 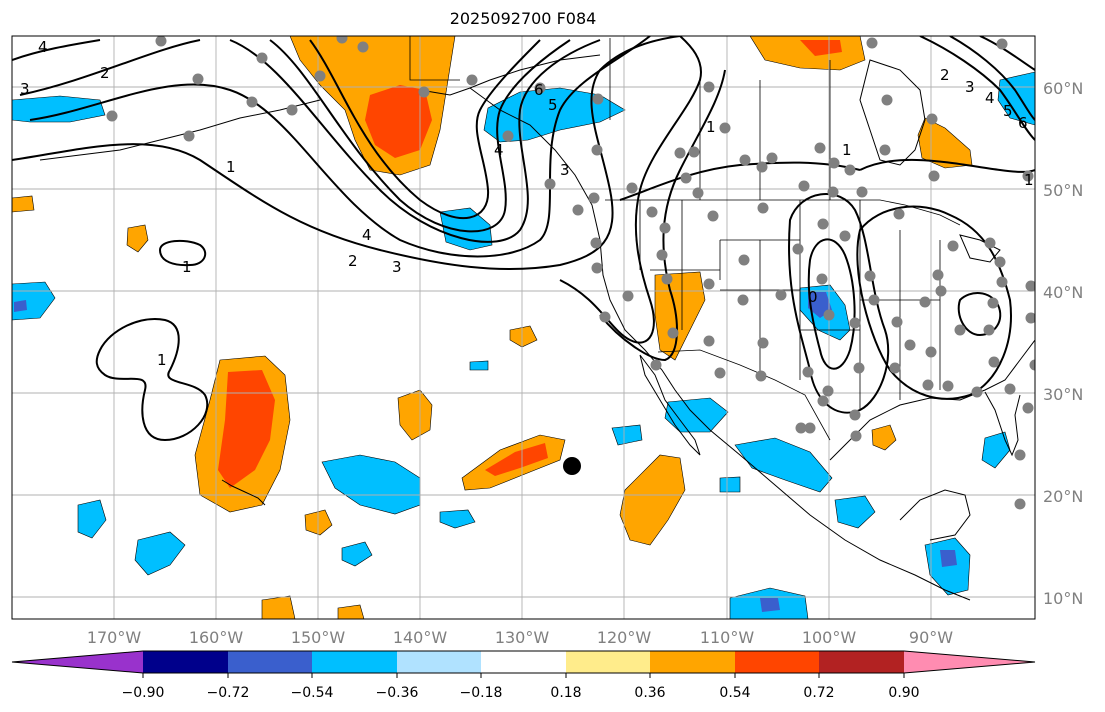 What do you see at coordinates (892, 112) in the screenshot?
I see `hudson-bay` at bounding box center [892, 112].